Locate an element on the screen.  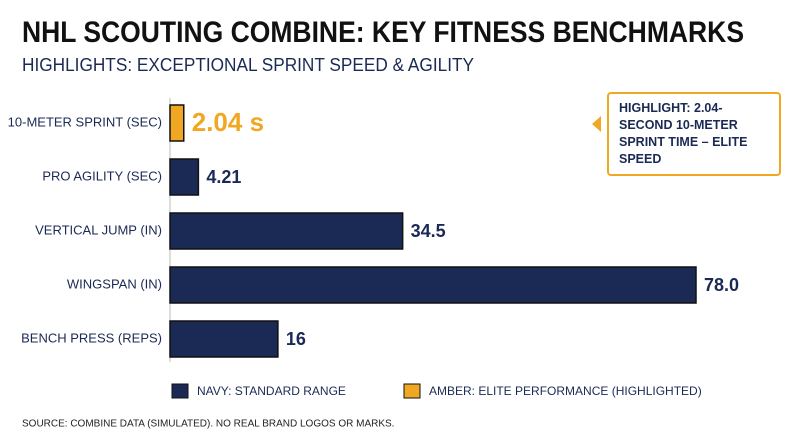
value-label: 16 is located at coordinates (296, 339).